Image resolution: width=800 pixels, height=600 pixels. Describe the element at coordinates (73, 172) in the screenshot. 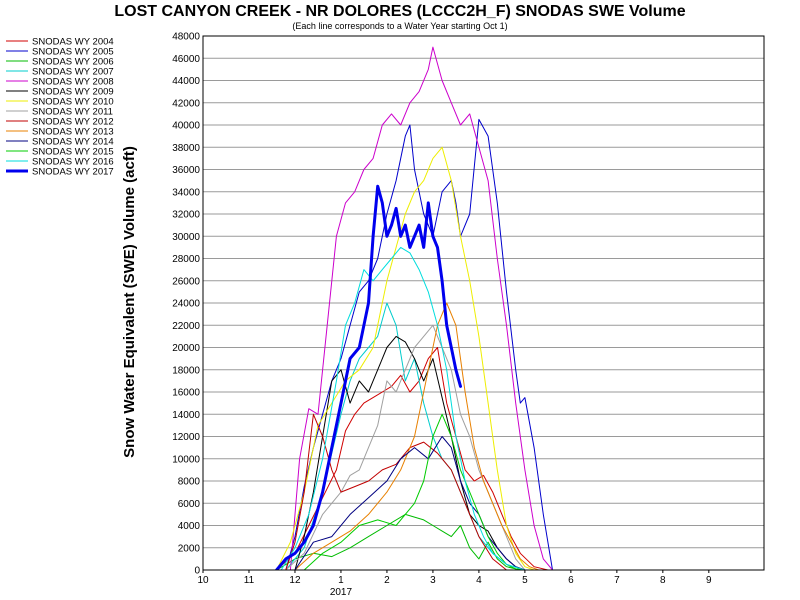

I see `legend-label: SNODAS WY 2017` at that location.